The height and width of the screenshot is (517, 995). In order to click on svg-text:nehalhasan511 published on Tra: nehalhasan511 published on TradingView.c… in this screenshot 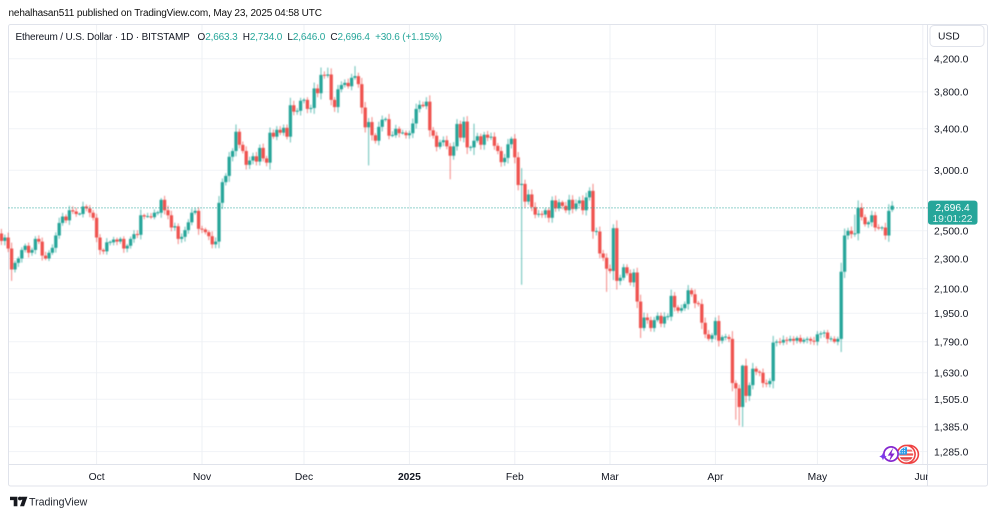, I will do `click(165, 13)`.